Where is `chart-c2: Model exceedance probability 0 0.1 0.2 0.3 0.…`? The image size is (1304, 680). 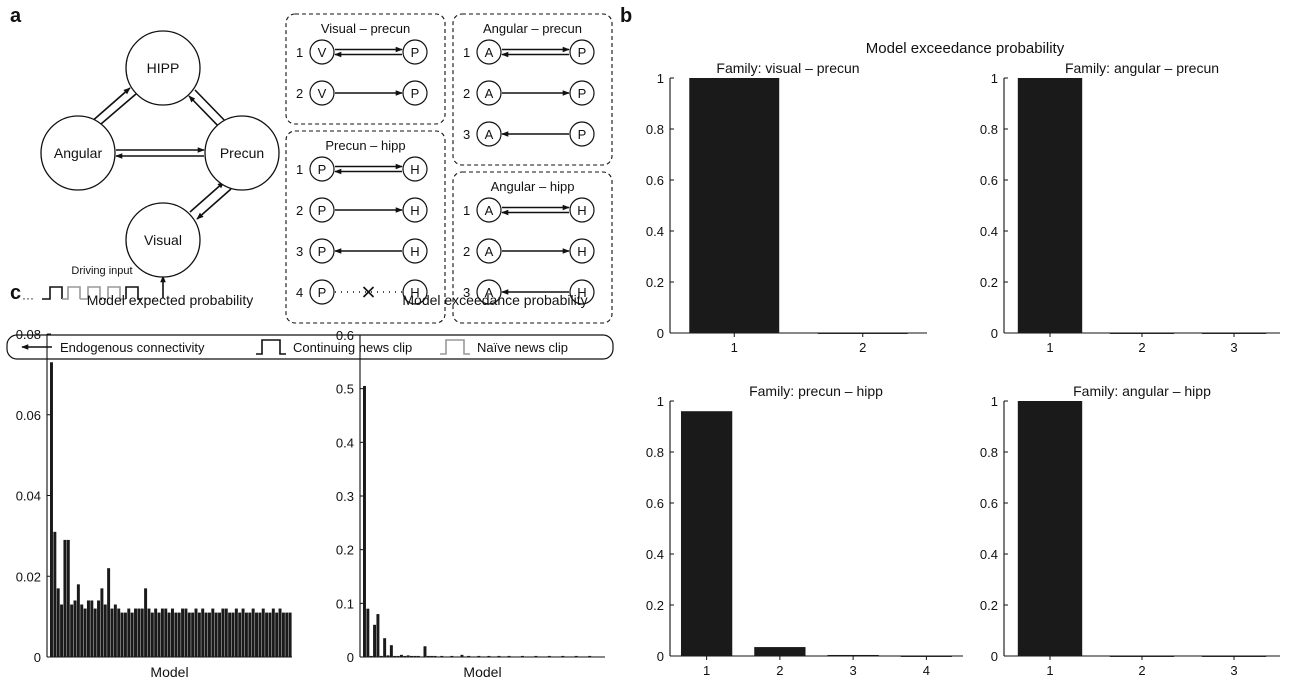 chart-c2: Model exceedance probability 0 0.1 0.2 0.3 0.… is located at coordinates (470, 486).